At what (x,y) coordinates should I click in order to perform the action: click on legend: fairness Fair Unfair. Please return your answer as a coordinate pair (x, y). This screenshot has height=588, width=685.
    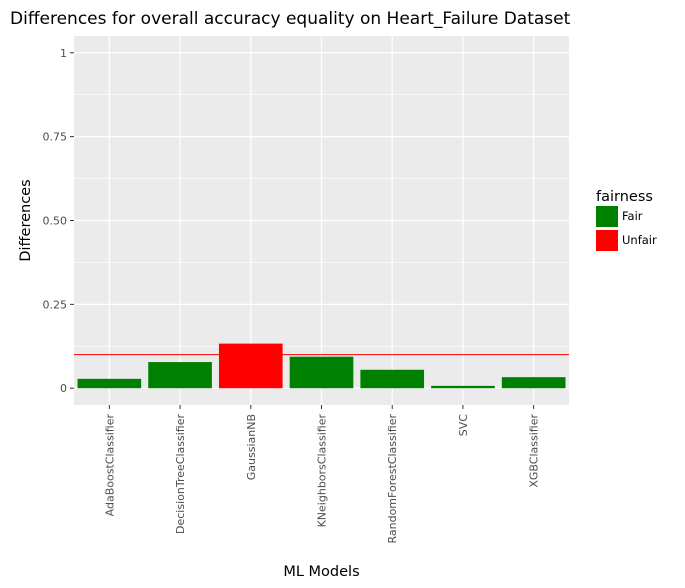
    Looking at the image, I should click on (626, 220).